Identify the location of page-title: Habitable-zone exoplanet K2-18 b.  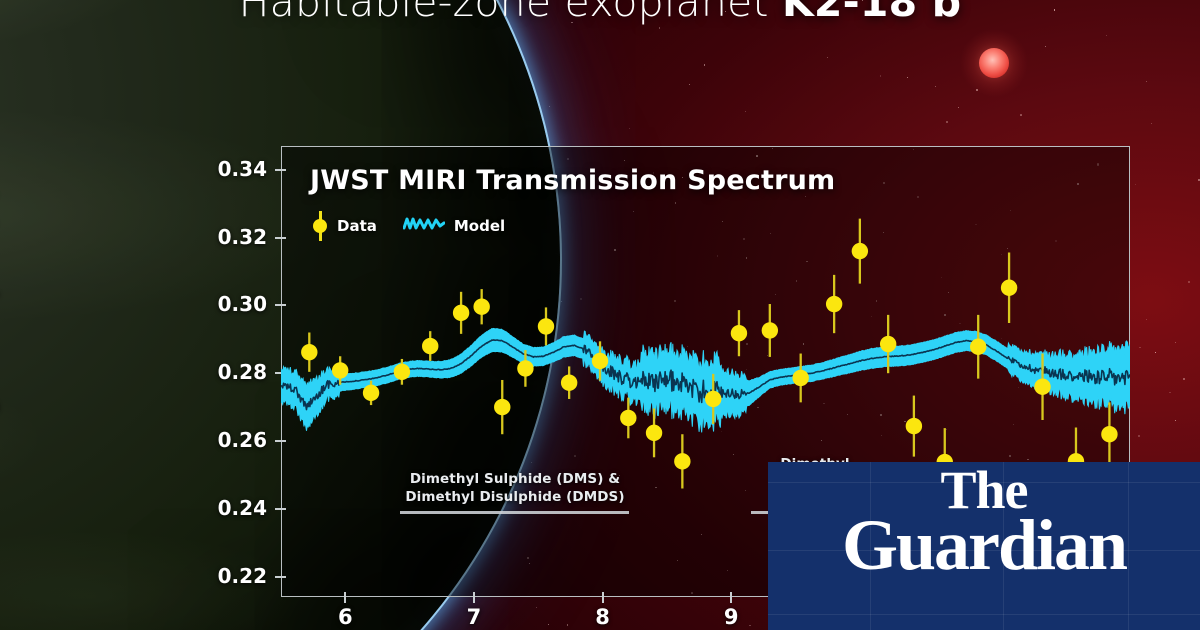
(600, 17).